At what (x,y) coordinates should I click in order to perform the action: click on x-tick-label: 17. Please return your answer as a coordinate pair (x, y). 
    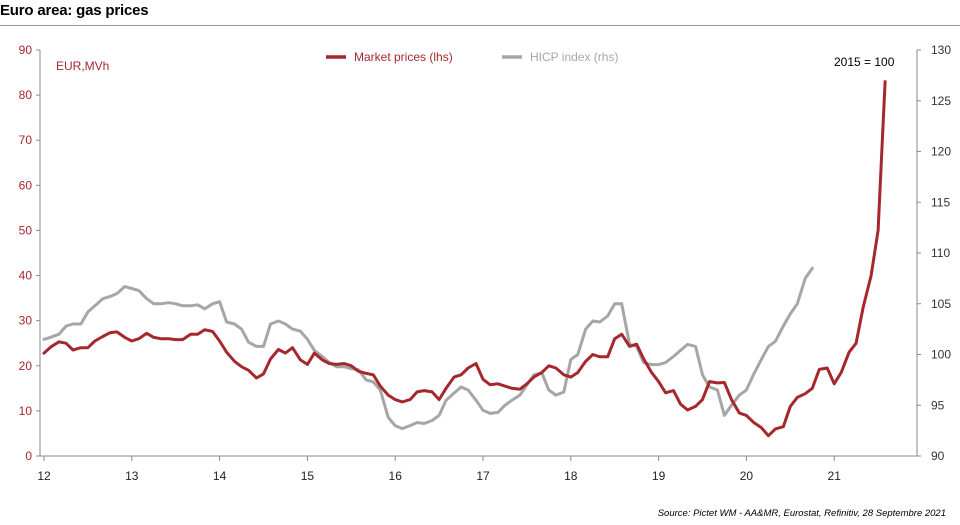
    Looking at the image, I should click on (483, 476).